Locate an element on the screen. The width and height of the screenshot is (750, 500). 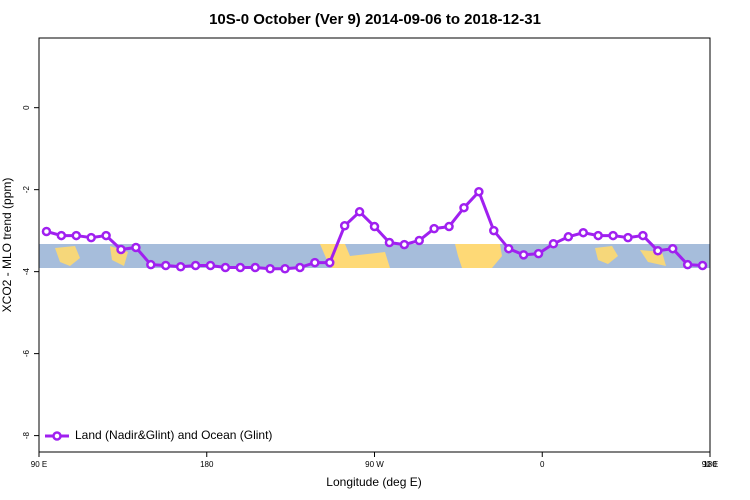
y-tick-label: -4 is located at coordinates (26, 272).